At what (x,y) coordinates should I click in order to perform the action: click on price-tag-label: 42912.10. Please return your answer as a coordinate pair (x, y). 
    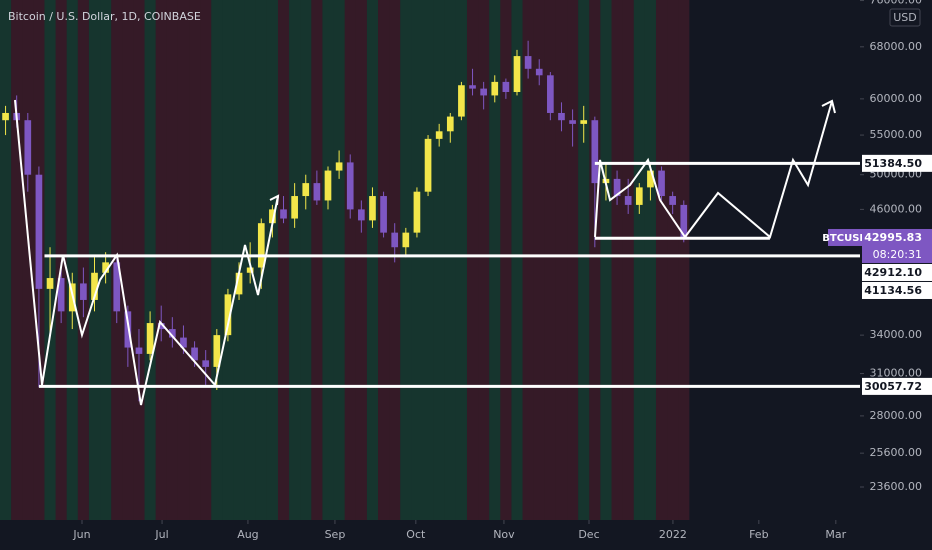
    Looking at the image, I should click on (893, 272).